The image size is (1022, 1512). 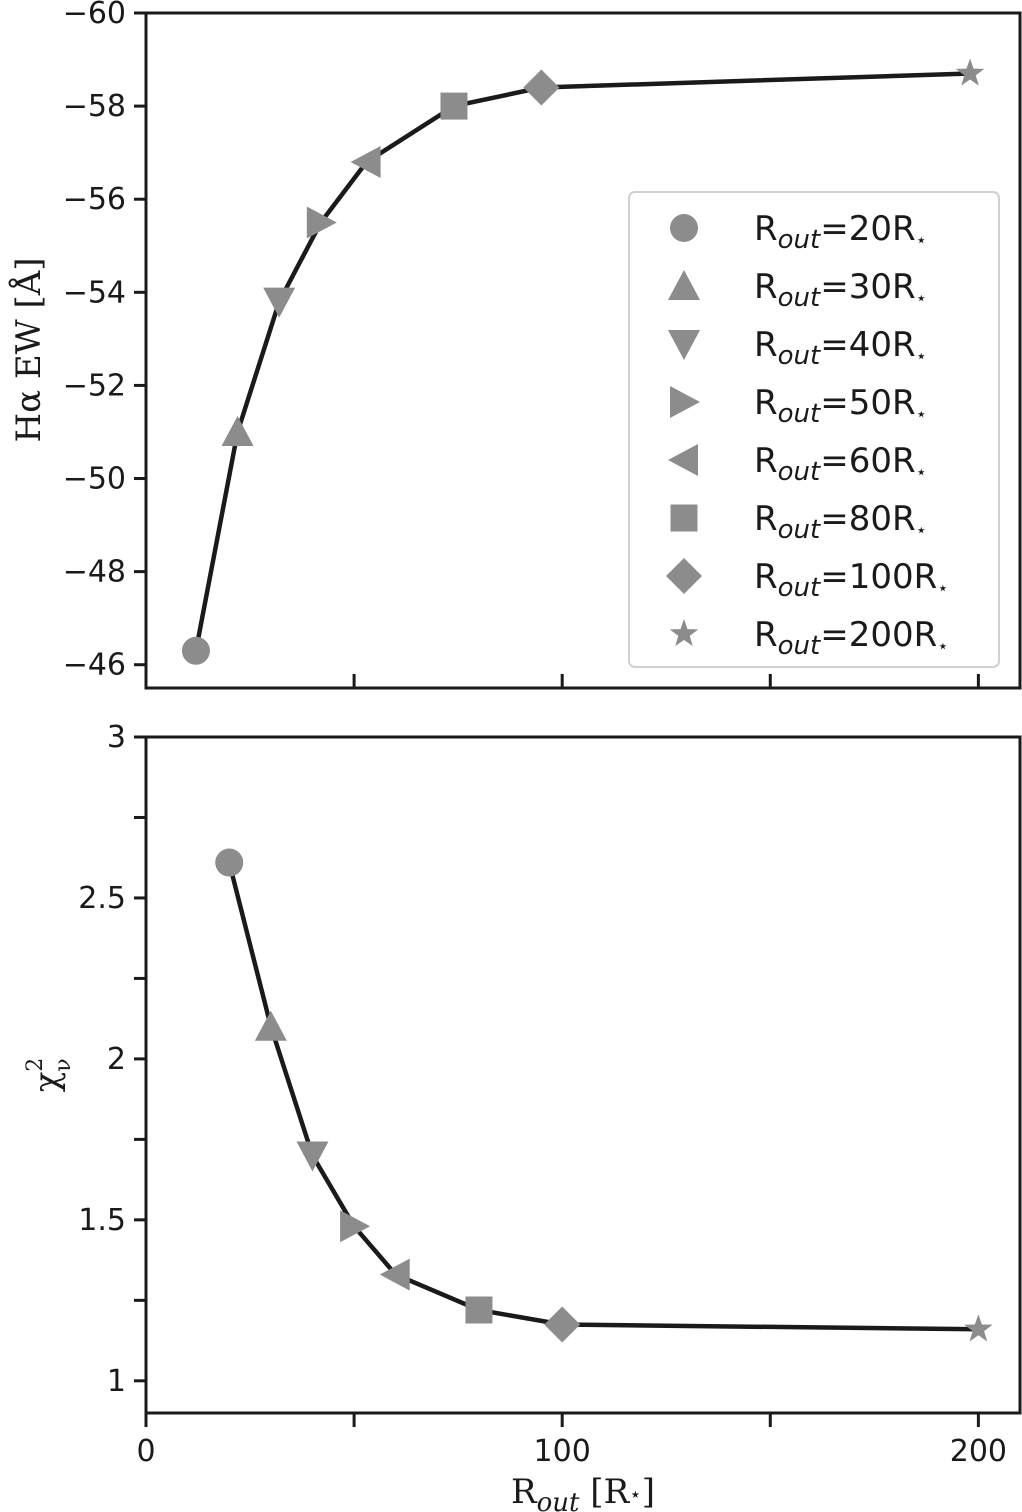 What do you see at coordinates (851, 580) in the screenshot?
I see `legend-label: Rout=100R⋆` at bounding box center [851, 580].